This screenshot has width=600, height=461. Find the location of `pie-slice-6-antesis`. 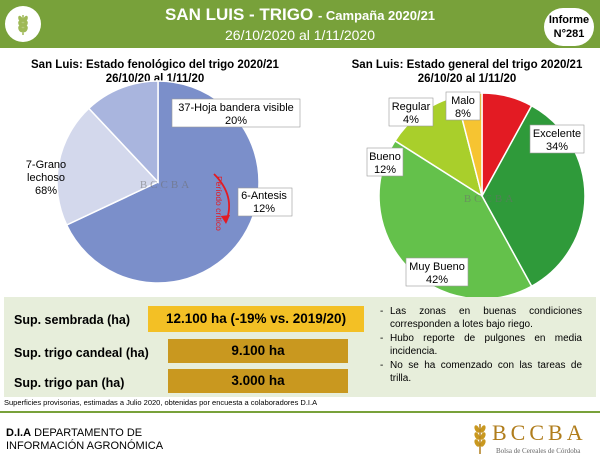

pie-slice-6-antesis is located at coordinates (123, 132).